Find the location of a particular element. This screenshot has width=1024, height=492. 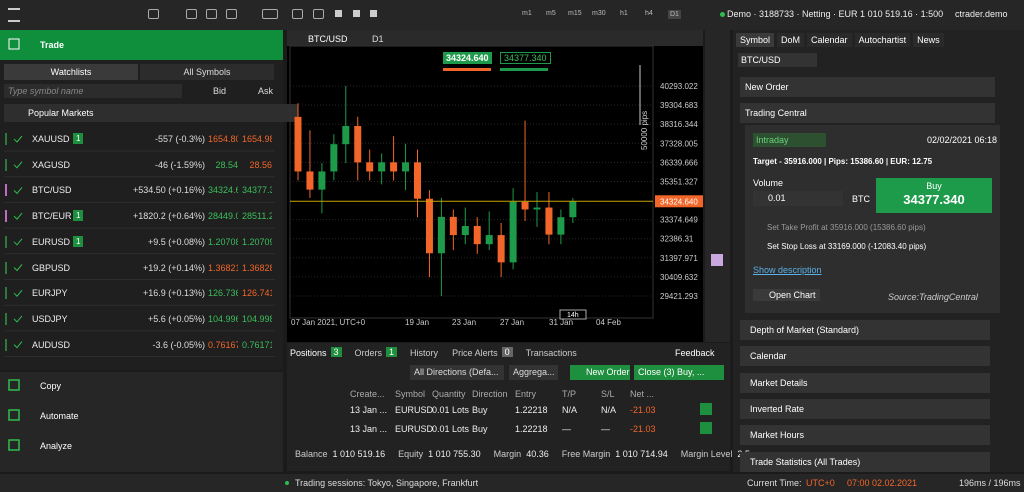

section-header: Calendar is located at coordinates (865, 356).